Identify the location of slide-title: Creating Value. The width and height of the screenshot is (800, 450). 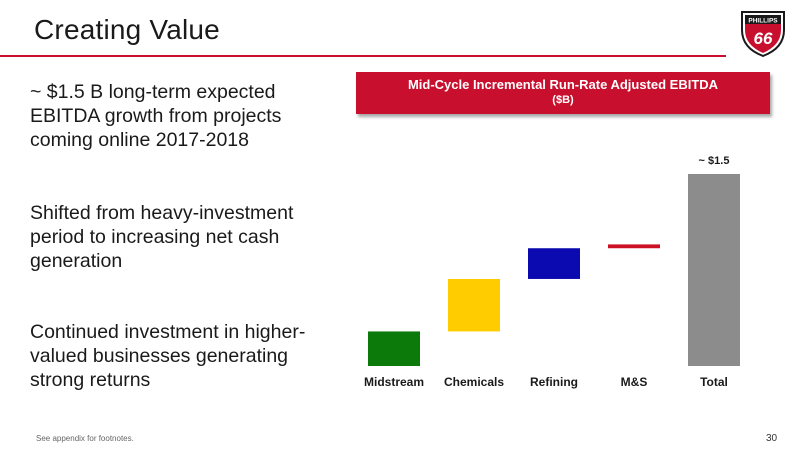
(127, 29).